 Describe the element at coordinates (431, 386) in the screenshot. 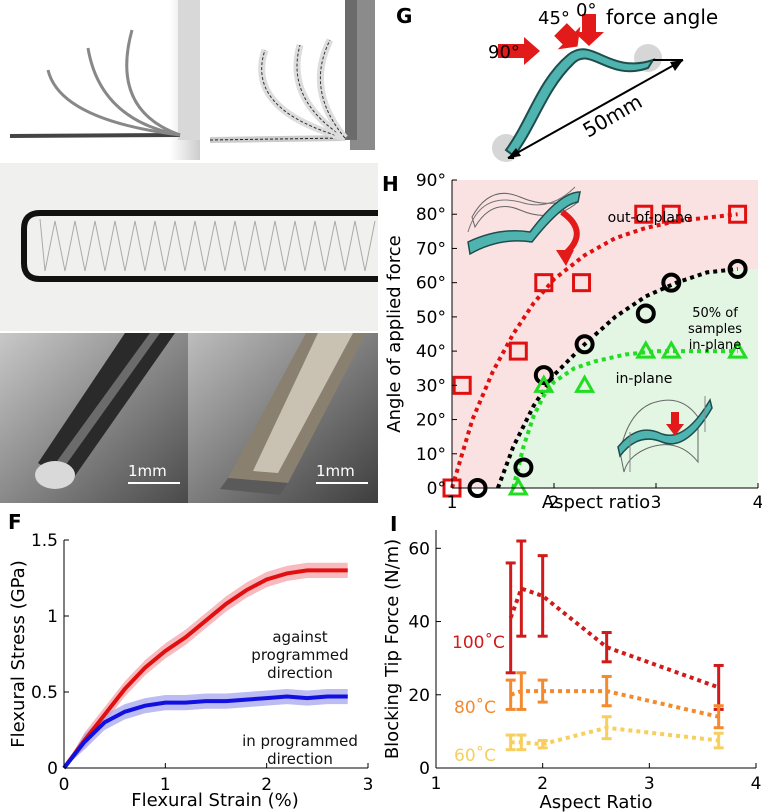

I see `h-y-tick-label: 30°` at that location.